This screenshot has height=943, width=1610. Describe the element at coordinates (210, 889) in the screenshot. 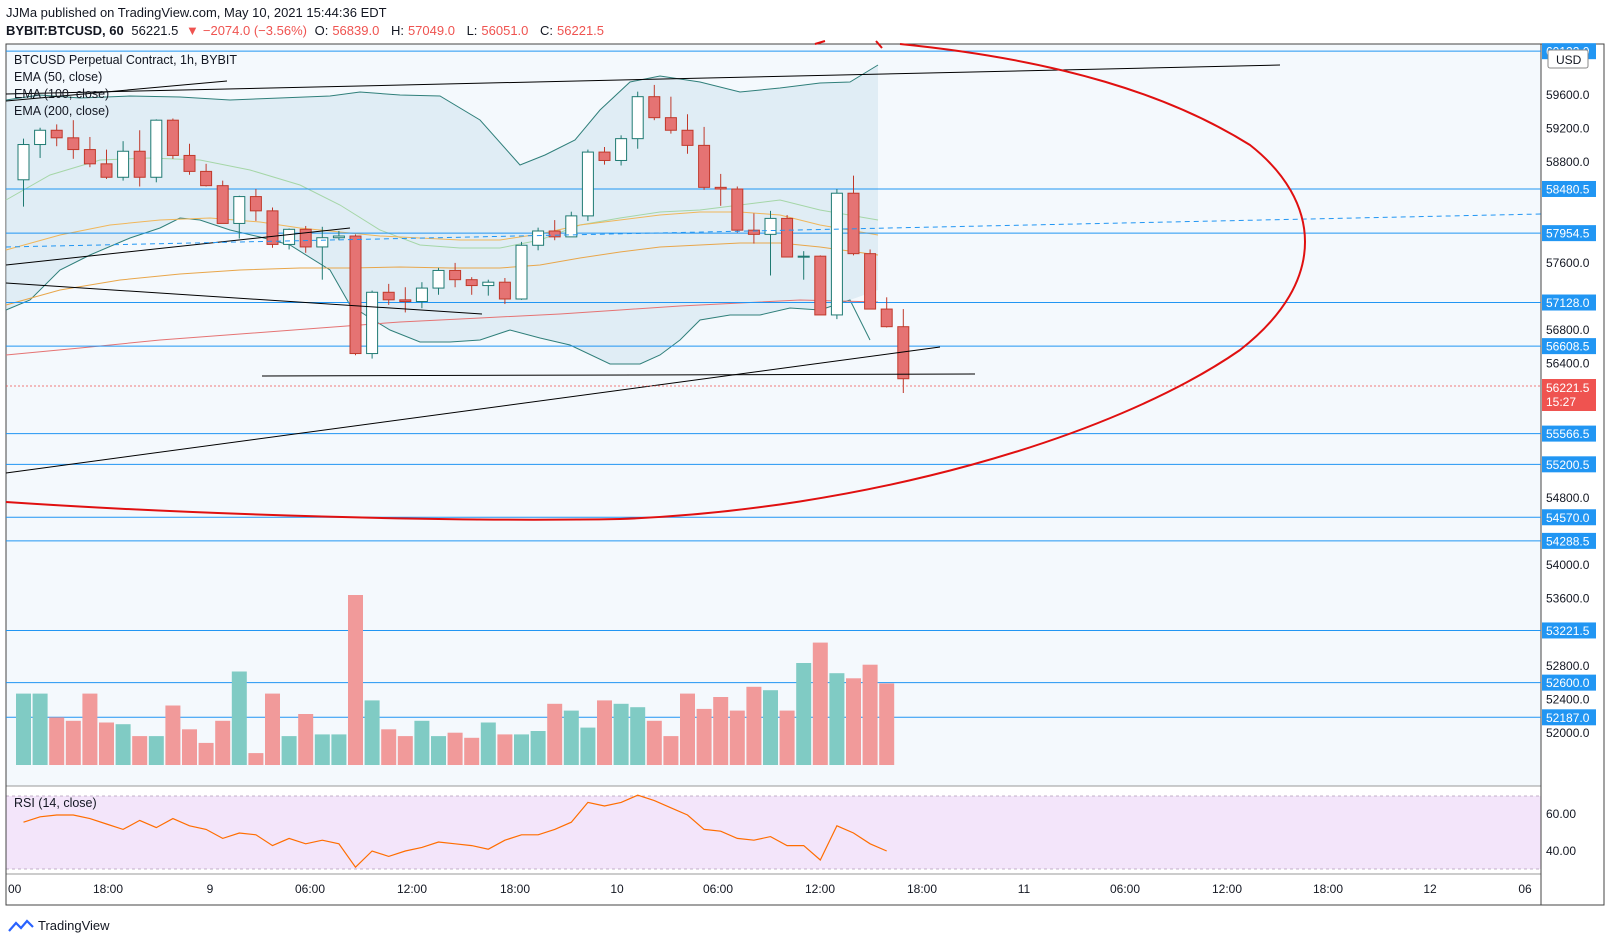

I see `time-tick: 9` at that location.